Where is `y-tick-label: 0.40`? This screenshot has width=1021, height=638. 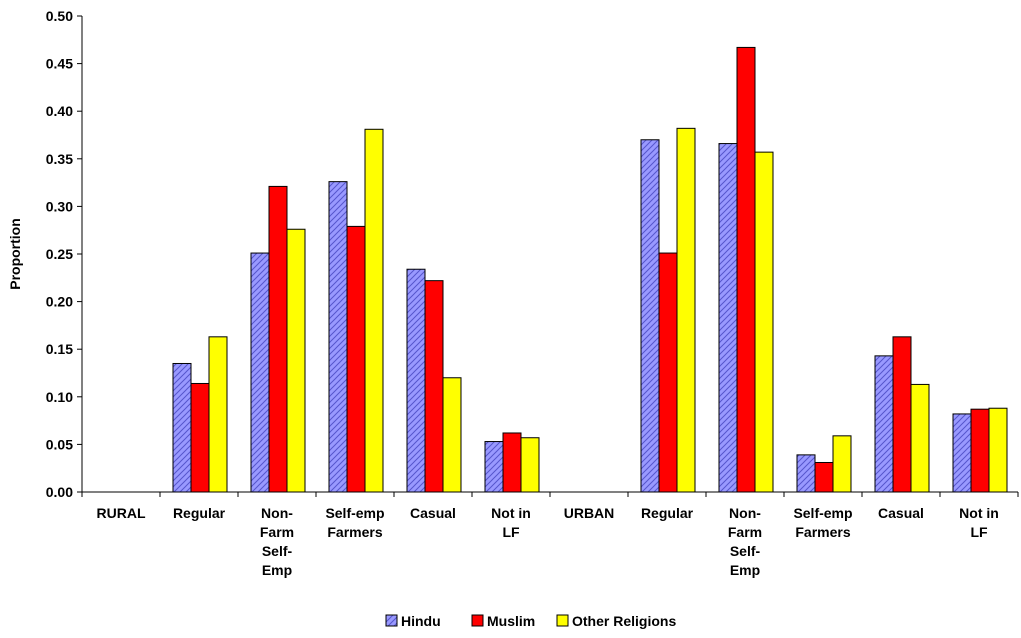
y-tick-label: 0.40 is located at coordinates (59, 111).